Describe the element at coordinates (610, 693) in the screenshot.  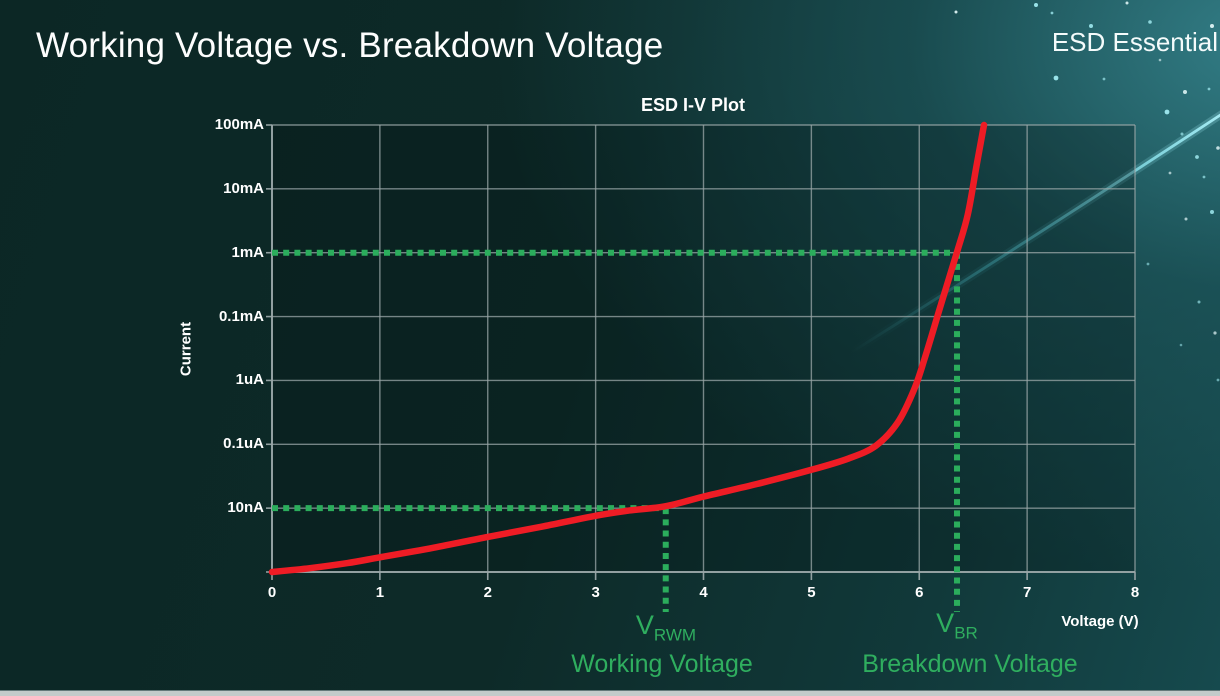
I see `bottom-edge-strip` at that location.